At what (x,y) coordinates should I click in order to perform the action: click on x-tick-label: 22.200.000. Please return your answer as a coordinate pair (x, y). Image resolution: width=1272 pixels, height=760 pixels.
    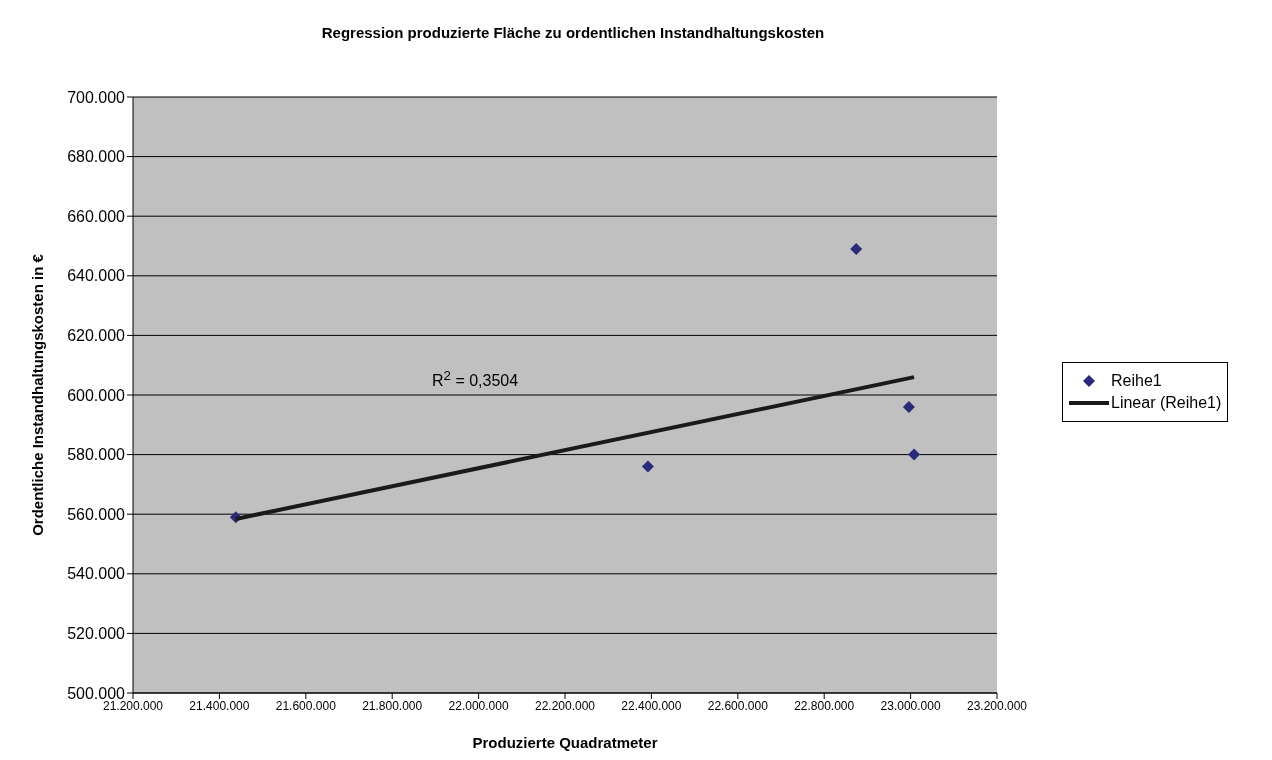
    Looking at the image, I should click on (565, 705).